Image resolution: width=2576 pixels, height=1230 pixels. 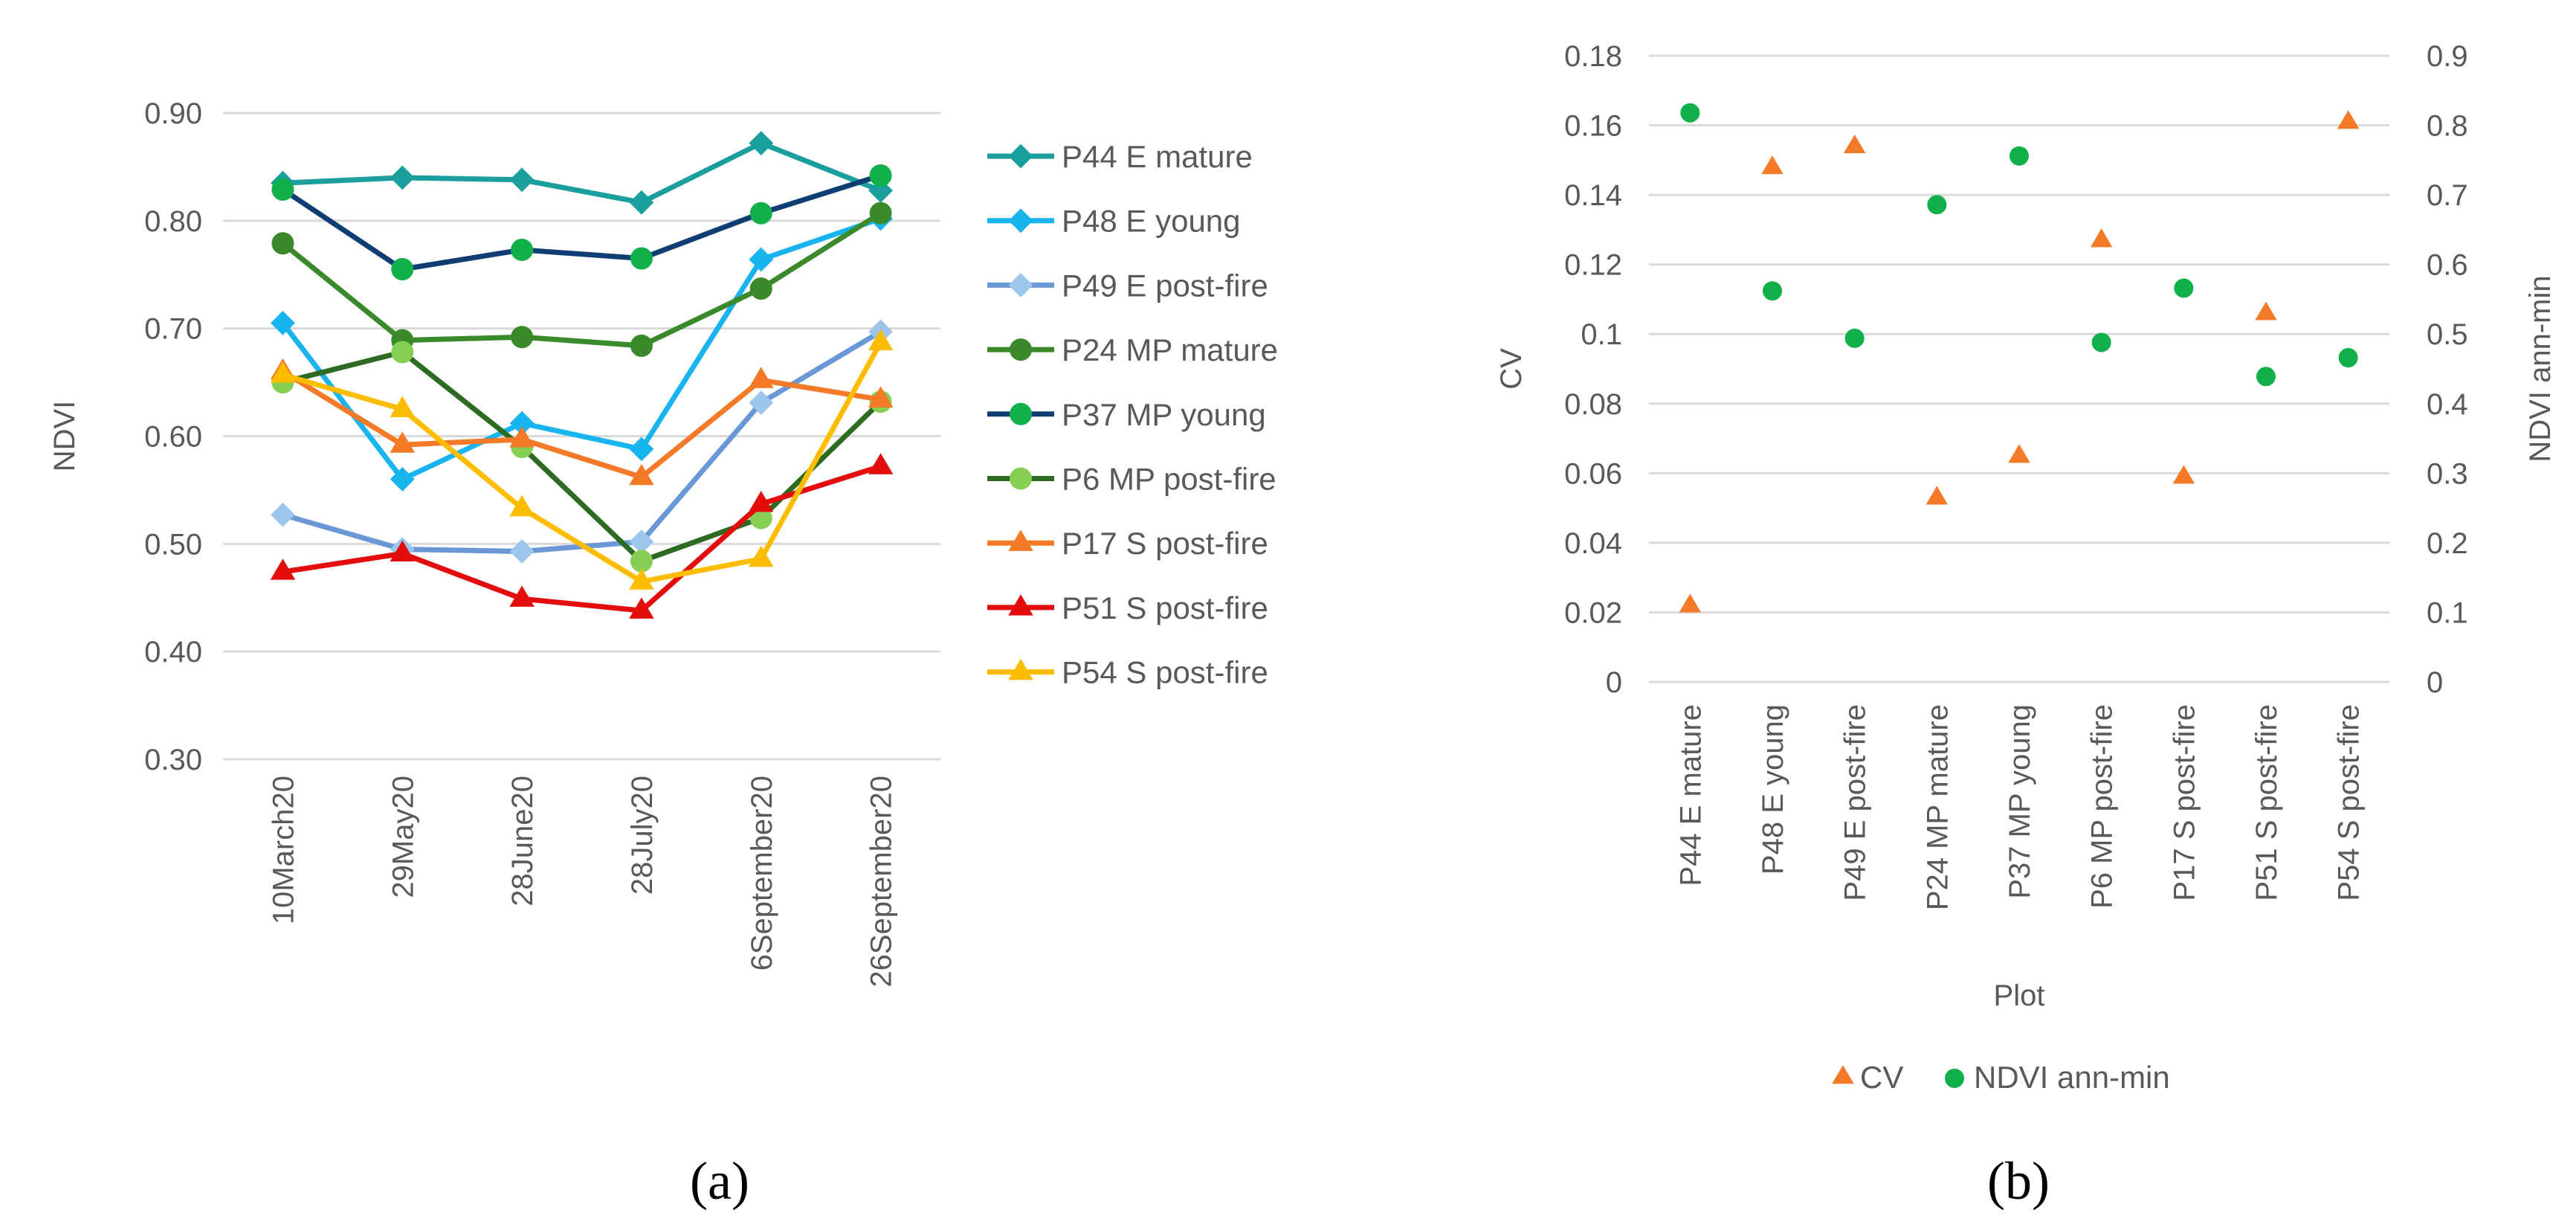 I want to click on legend: CV NDVI ann-min, so click(x=2001, y=1077).